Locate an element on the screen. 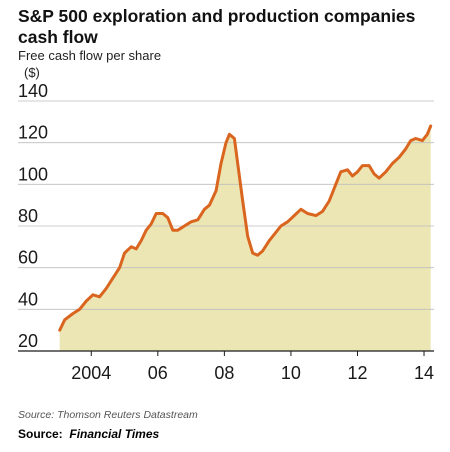 This screenshot has height=452, width=450. y-tick-label-20: 20 is located at coordinates (28, 341).